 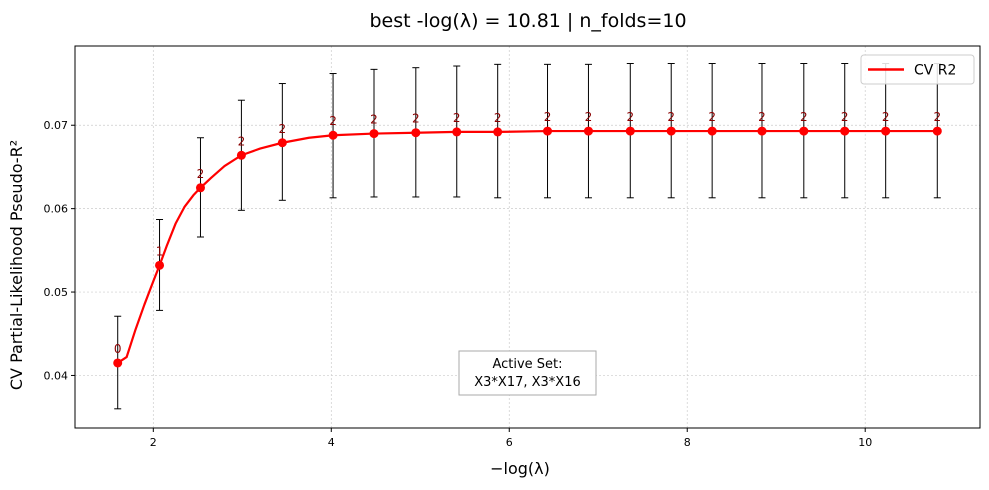 I want to click on legend-label: CV R2, so click(x=935, y=71).